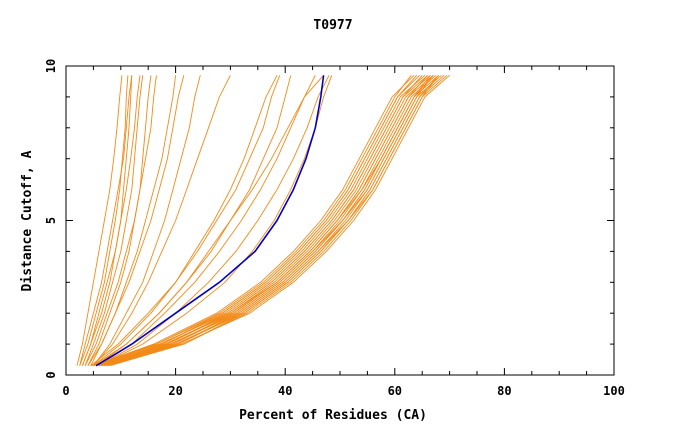  I want to click on y-tick-label: 0, so click(51, 374).